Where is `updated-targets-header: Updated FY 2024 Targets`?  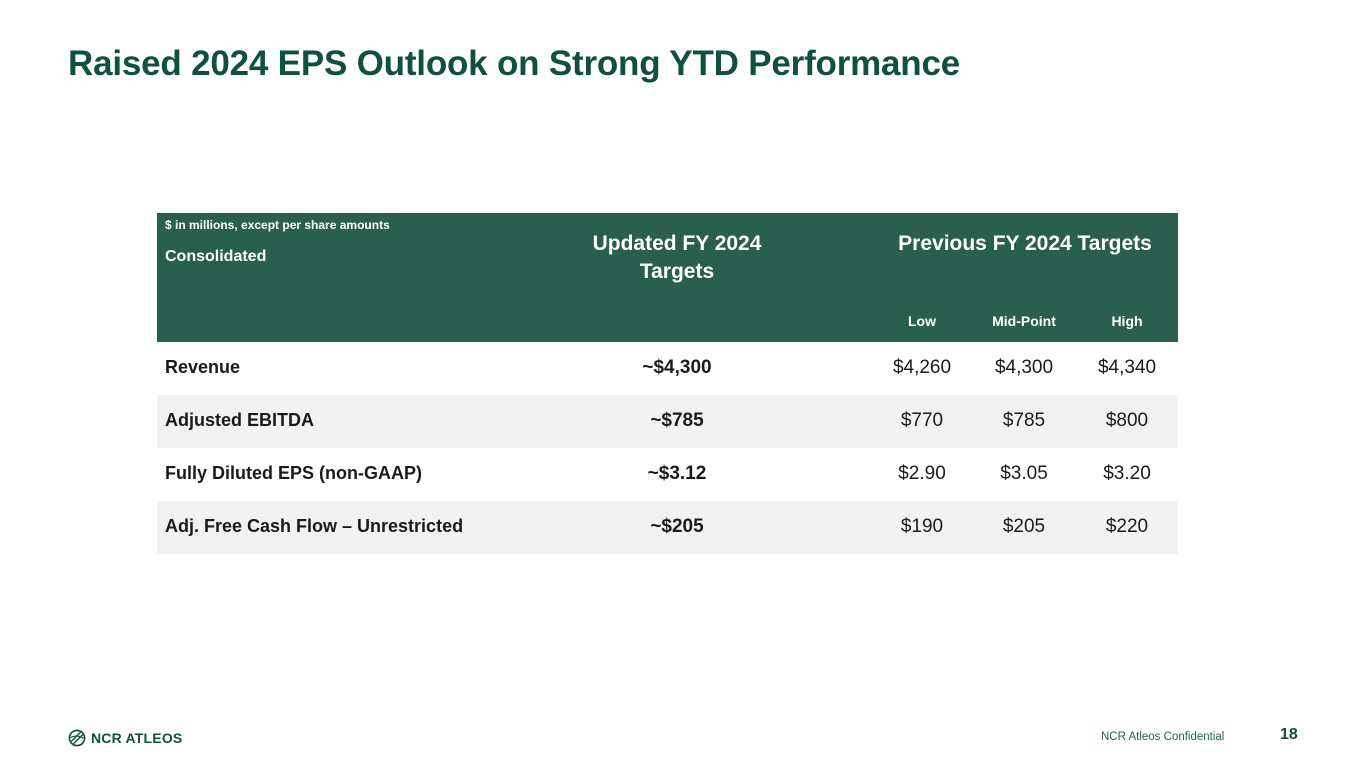 updated-targets-header: Updated FY 2024 Targets is located at coordinates (677, 257).